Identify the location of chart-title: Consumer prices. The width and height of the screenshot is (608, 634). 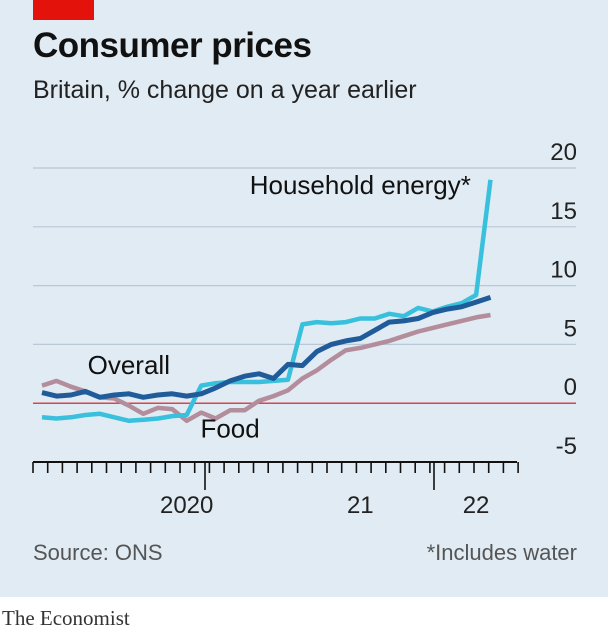
(172, 45).